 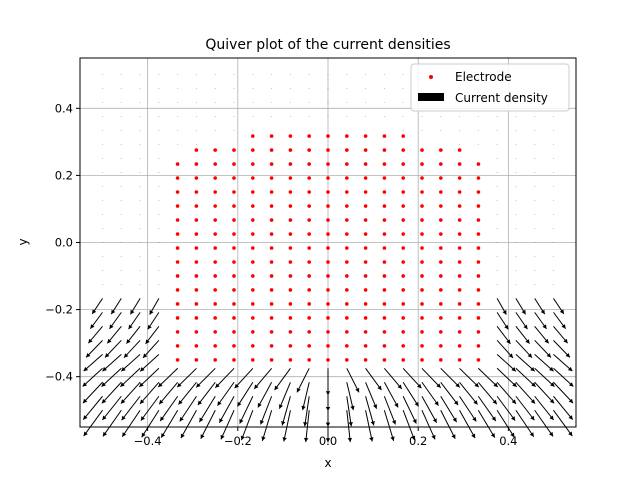 What do you see at coordinates (327, 463) in the screenshot?
I see `x-axis-label: x` at bounding box center [327, 463].